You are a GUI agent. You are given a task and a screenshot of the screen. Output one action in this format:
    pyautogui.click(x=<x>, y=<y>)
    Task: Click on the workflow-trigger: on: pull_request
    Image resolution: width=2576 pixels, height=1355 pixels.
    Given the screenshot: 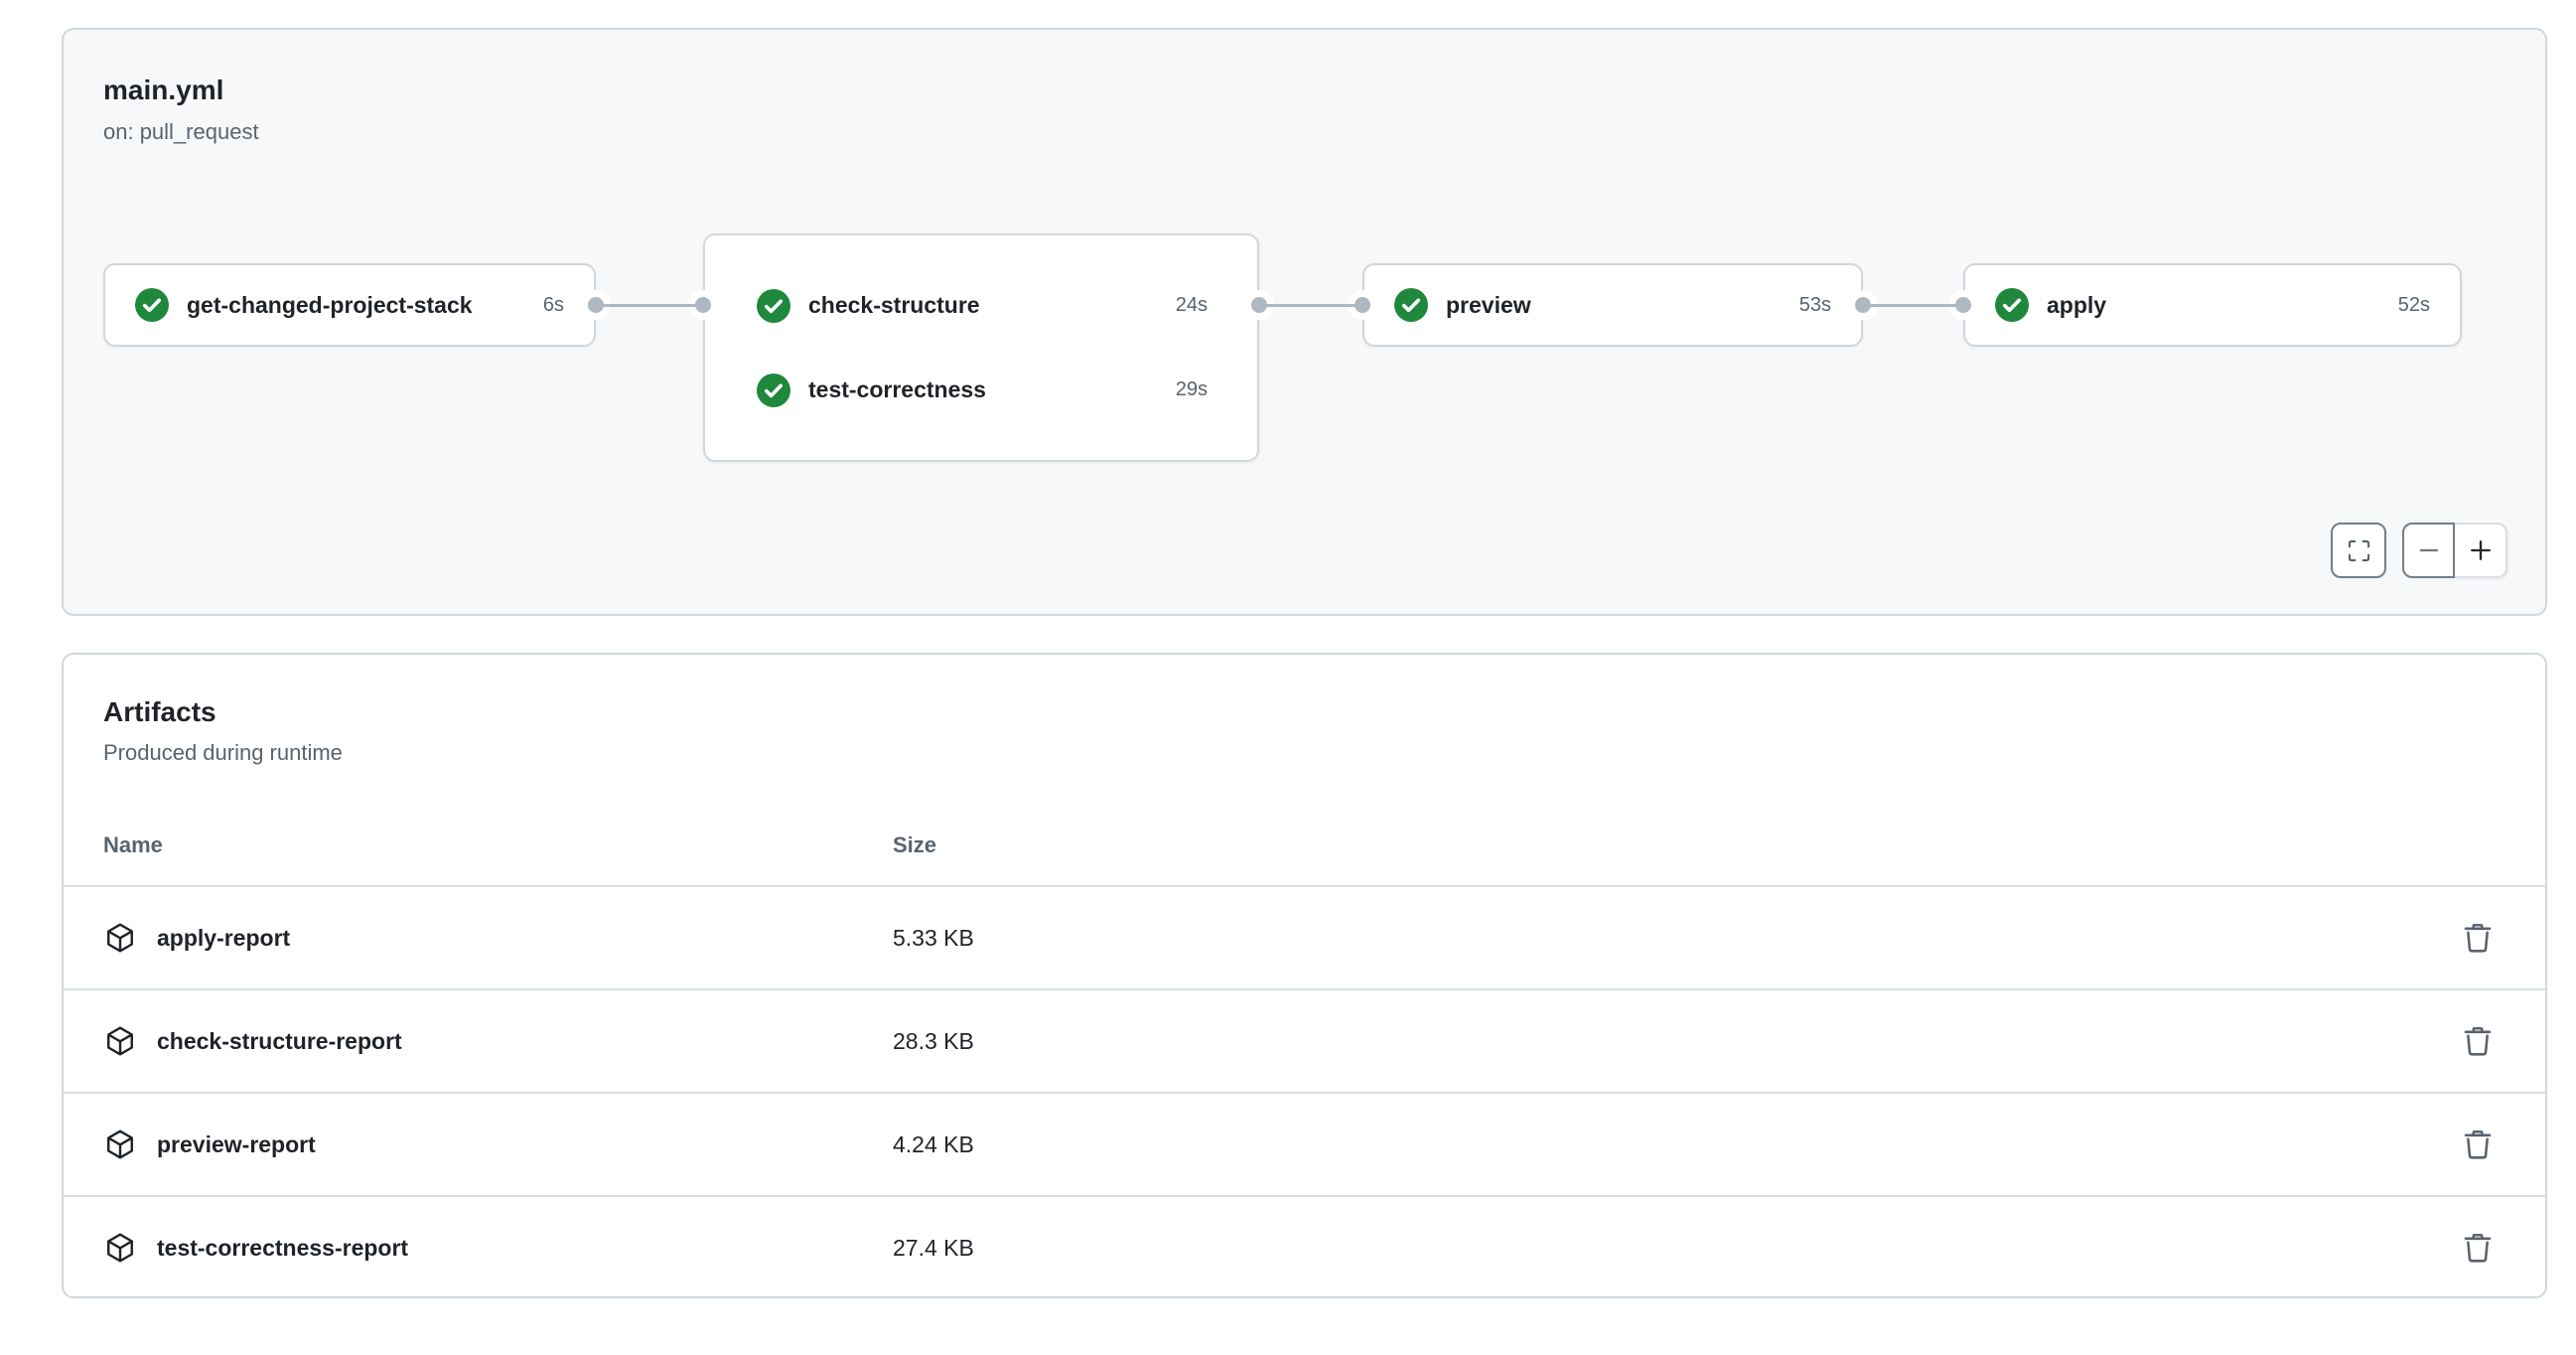 What is the action you would take?
    pyautogui.click(x=181, y=131)
    